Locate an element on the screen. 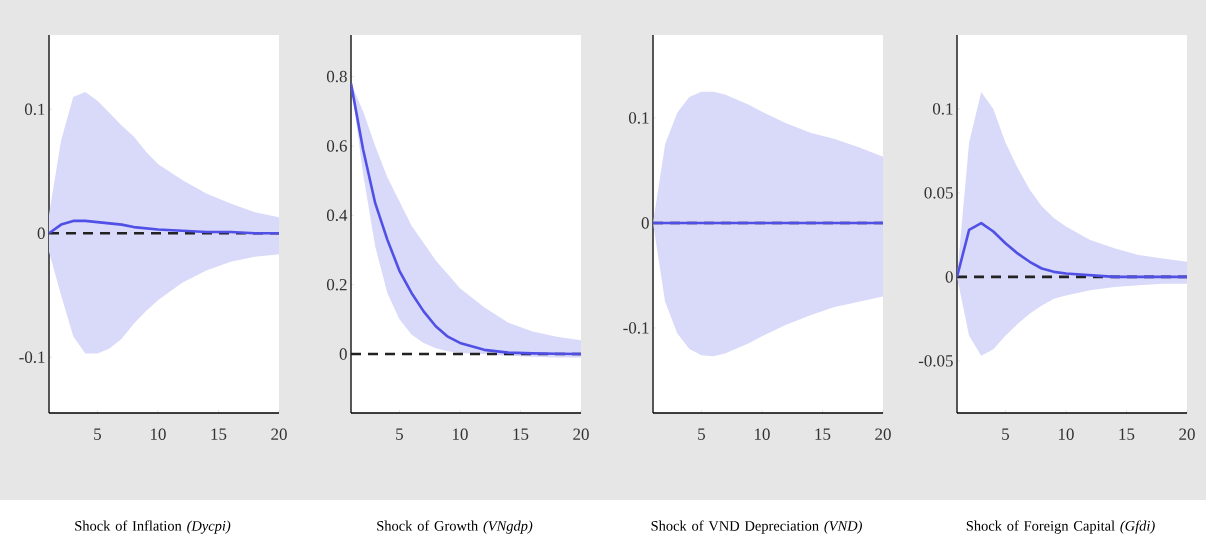  x-axis-title: Shock of Inflation (Dycpi) is located at coordinates (153, 527).